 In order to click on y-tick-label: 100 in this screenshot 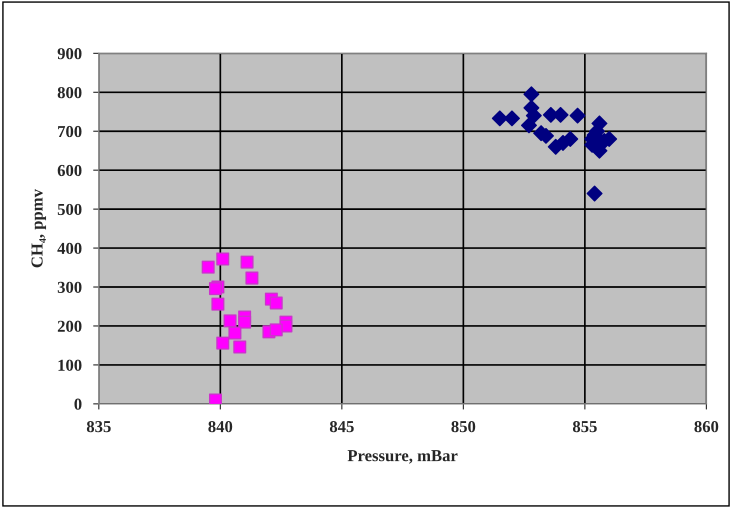, I will do `click(70, 365)`.